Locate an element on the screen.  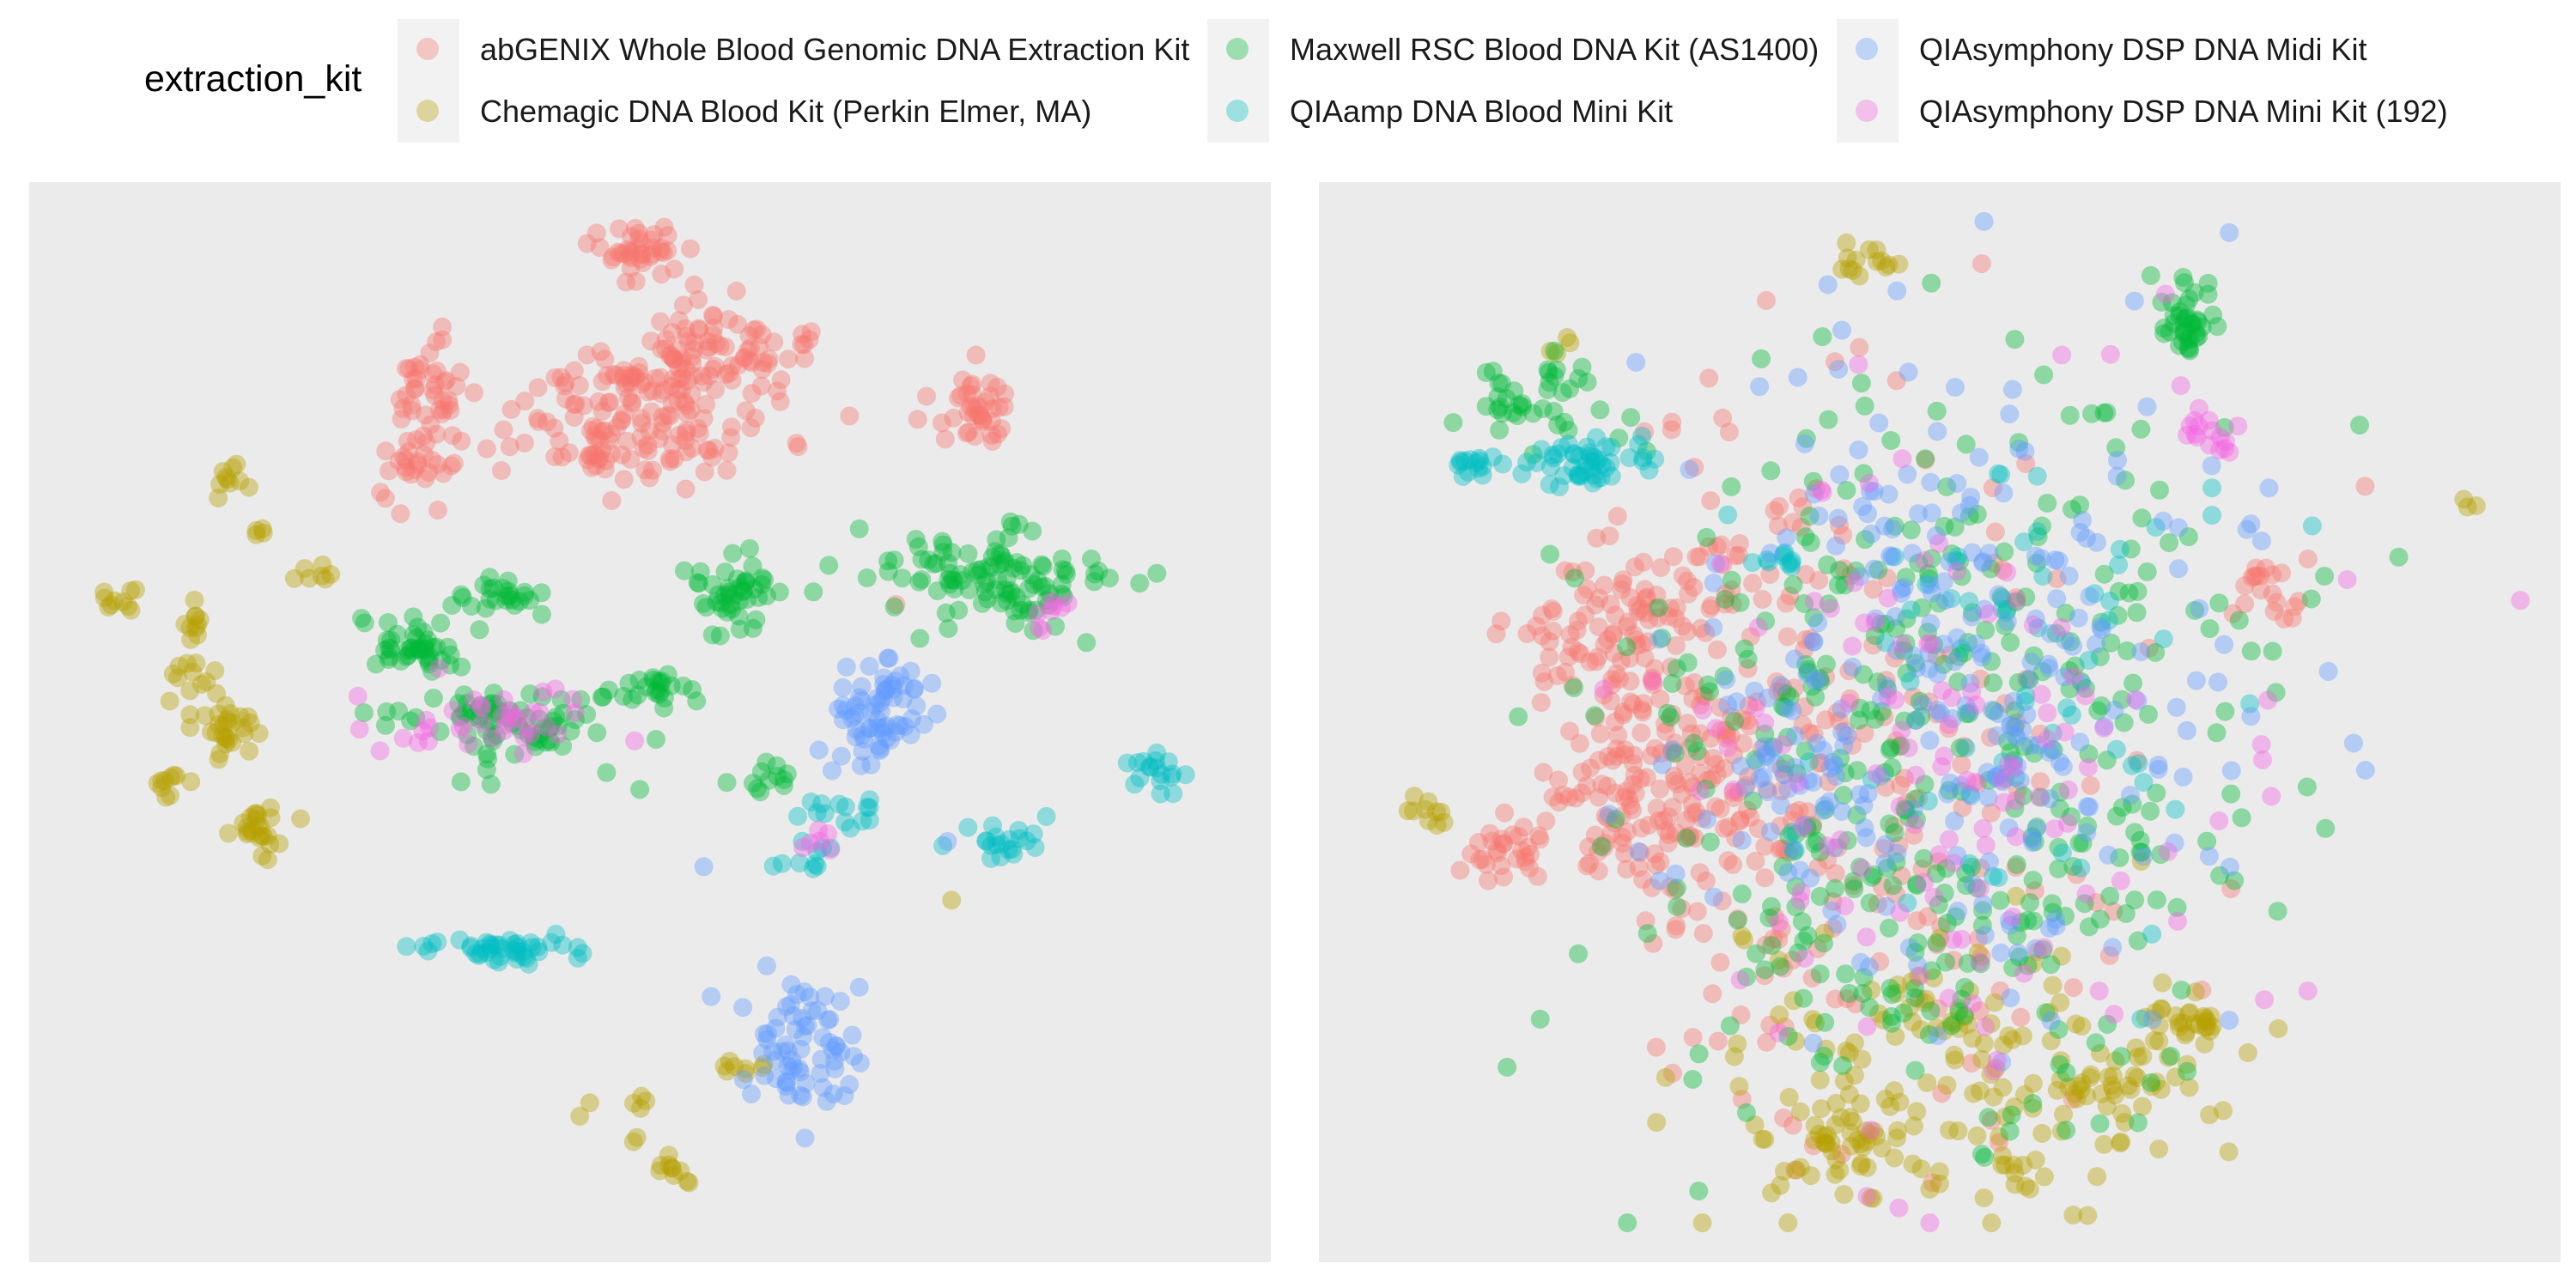
series-maxwell-rsc-blood-dna-kit-as1400 is located at coordinates (759, 657).